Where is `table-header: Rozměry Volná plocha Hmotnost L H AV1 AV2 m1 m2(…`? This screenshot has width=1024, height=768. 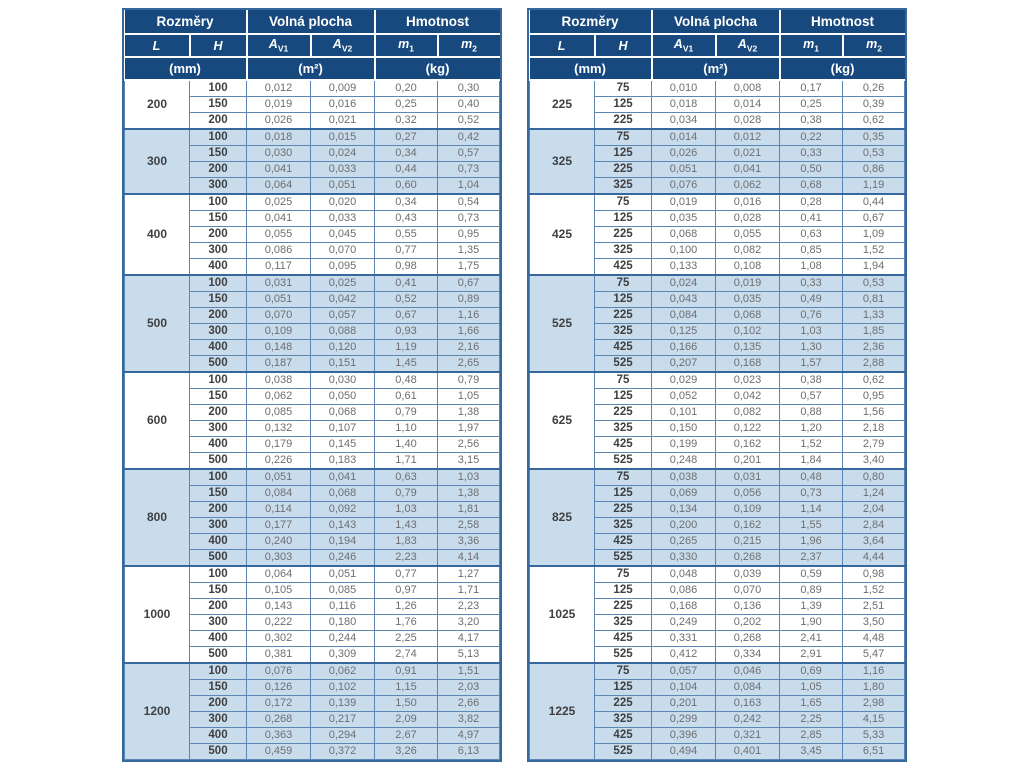
table-header: Rozměry Volná plocha Hmotnost L H AV1 AV2 m1 m2(… is located at coordinates (717, 45).